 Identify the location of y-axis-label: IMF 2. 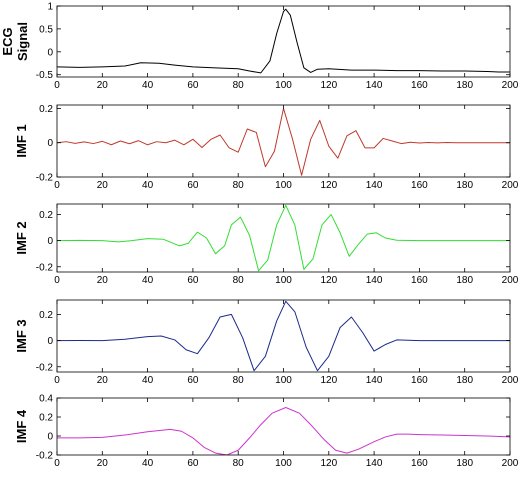
(21, 237).